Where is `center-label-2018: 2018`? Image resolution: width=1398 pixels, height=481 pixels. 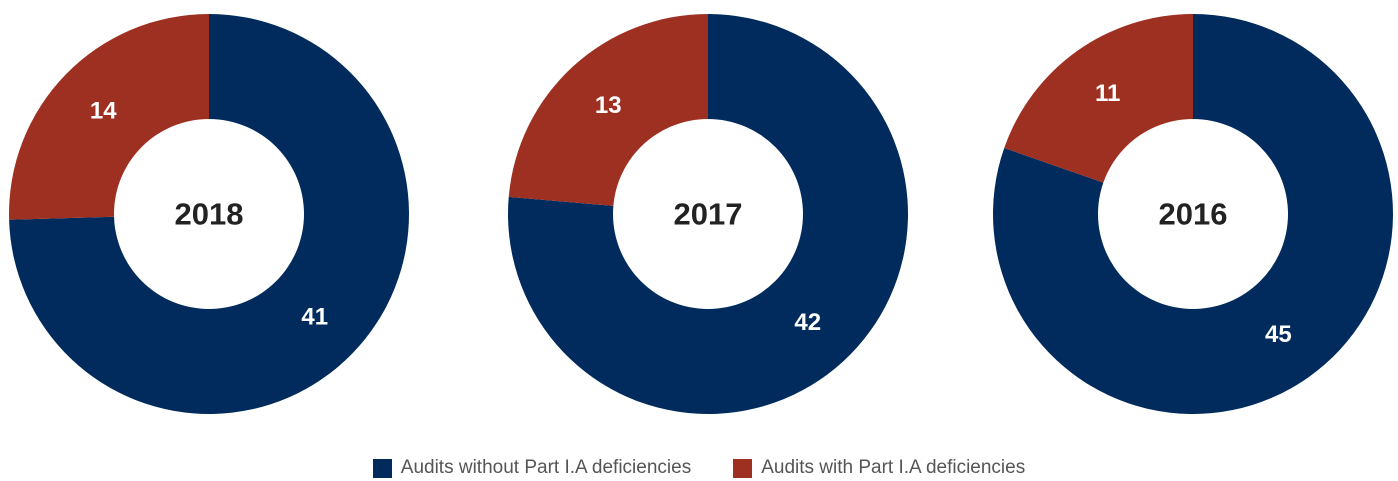
center-label-2018: 2018 is located at coordinates (209, 214).